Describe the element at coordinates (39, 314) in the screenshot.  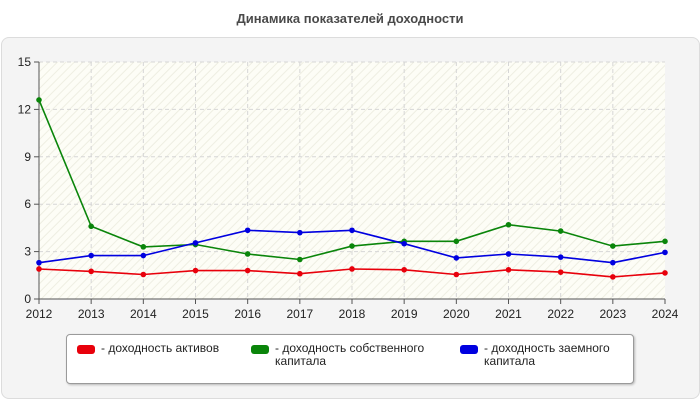
I see `x-tick-label: 2012` at that location.